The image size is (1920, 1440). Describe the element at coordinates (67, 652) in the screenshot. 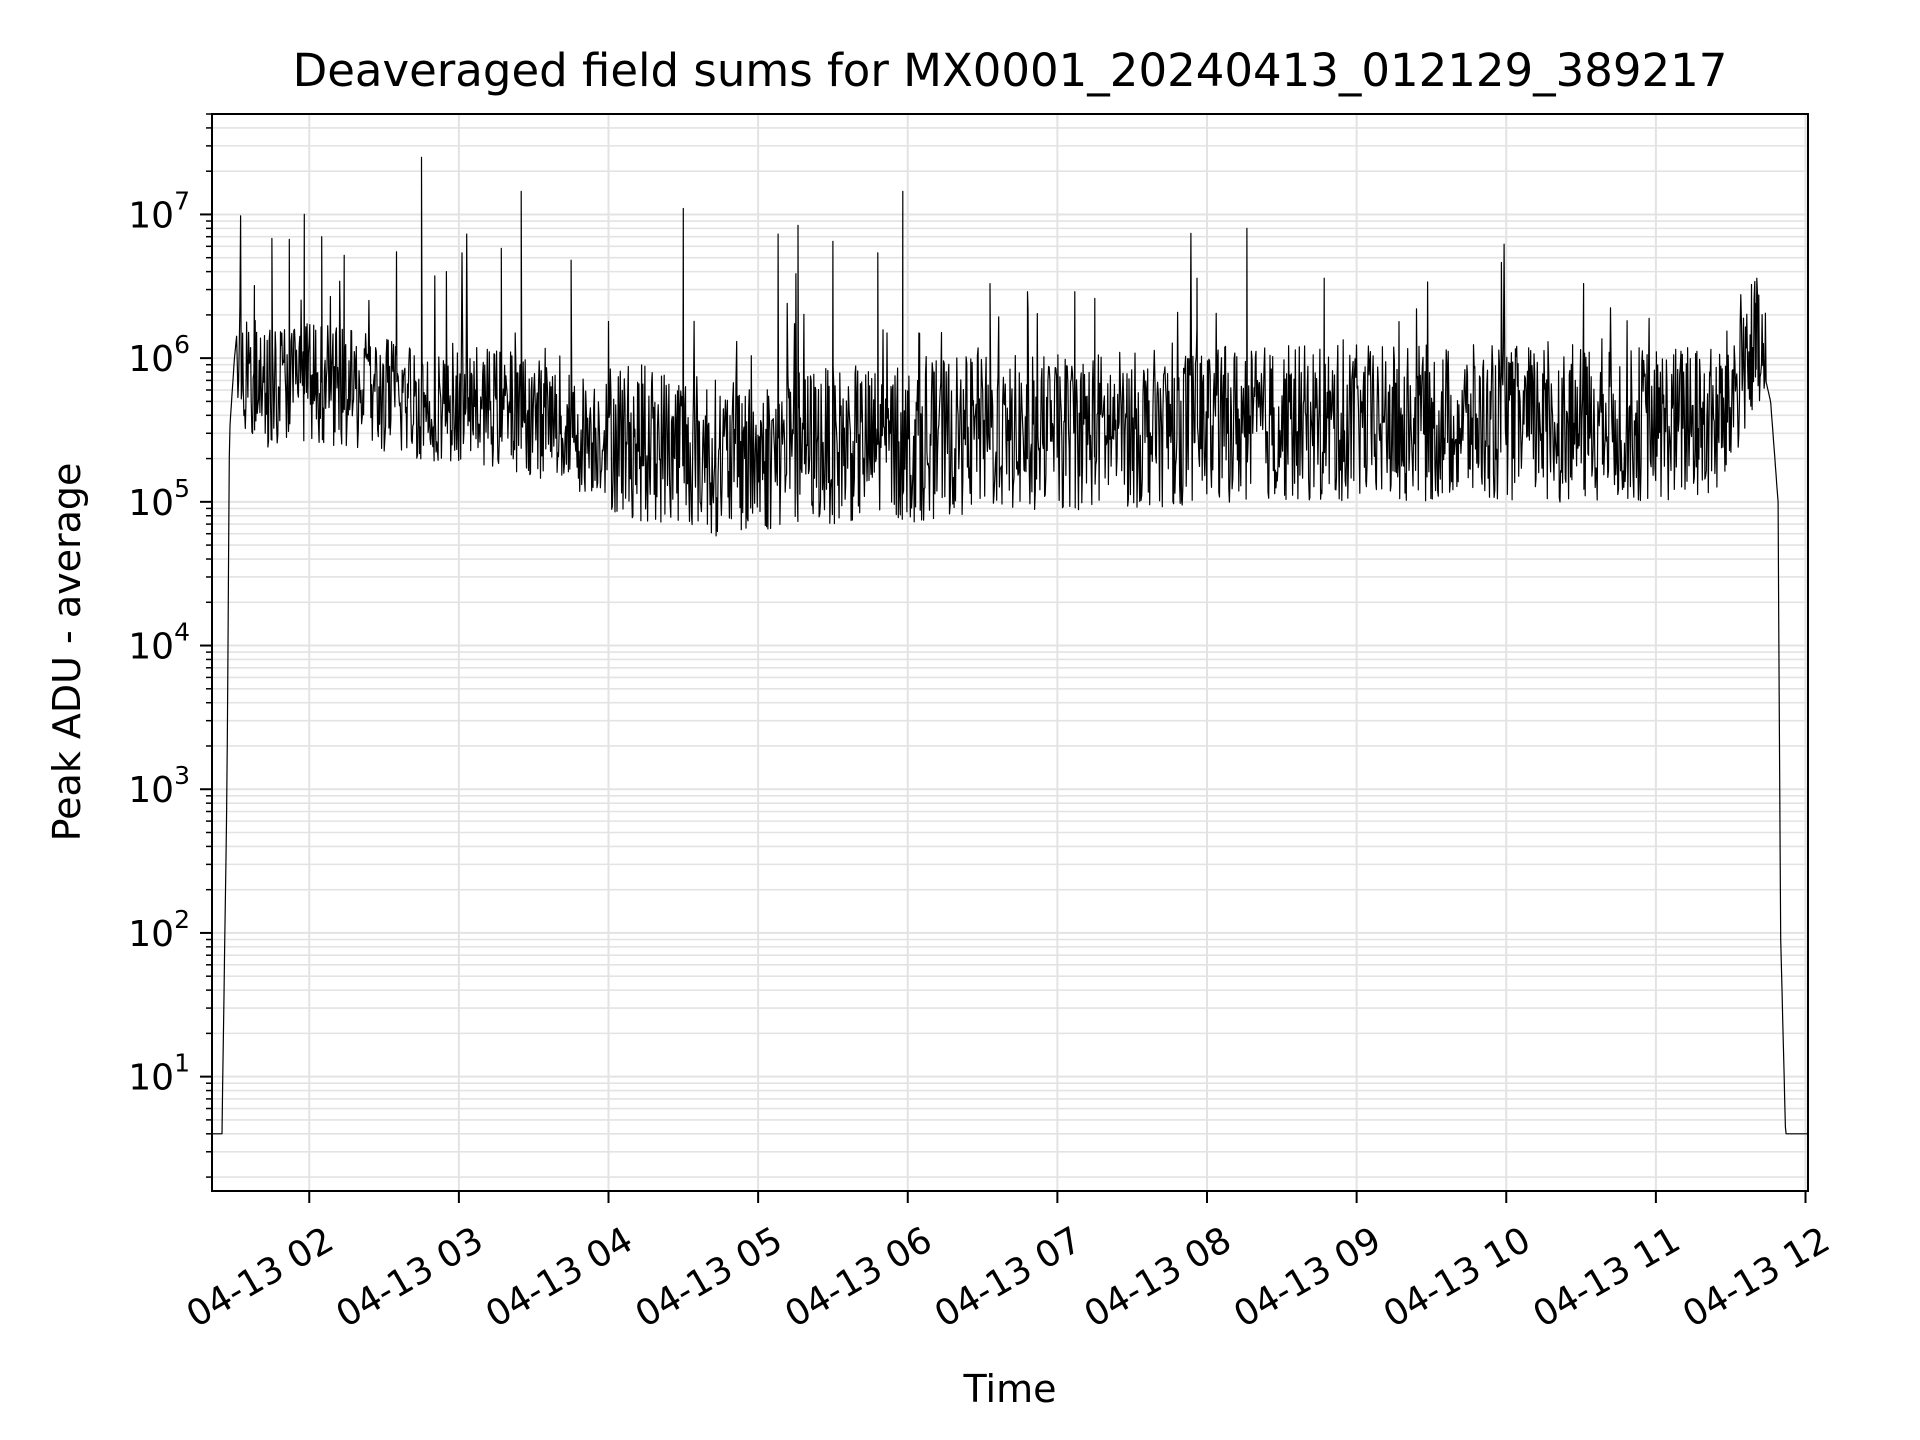

I see `y-axis-label: Peak ADU - average` at that location.